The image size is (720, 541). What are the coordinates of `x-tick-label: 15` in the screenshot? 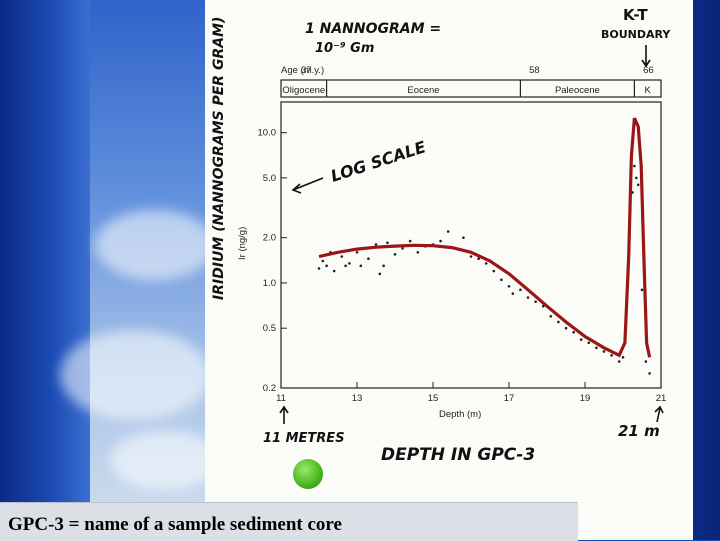 It's located at (433, 398).